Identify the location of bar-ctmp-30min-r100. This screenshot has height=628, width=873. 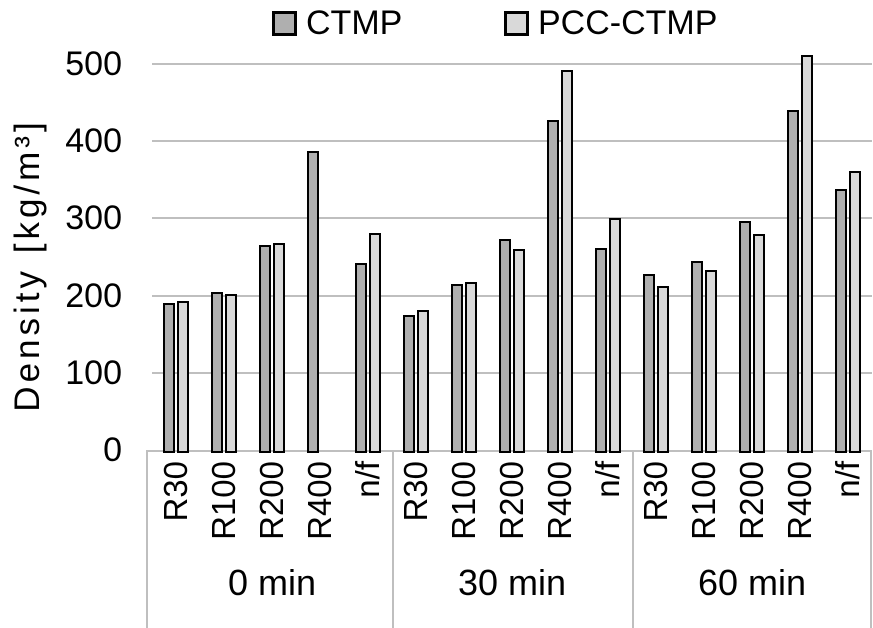
(456, 368).